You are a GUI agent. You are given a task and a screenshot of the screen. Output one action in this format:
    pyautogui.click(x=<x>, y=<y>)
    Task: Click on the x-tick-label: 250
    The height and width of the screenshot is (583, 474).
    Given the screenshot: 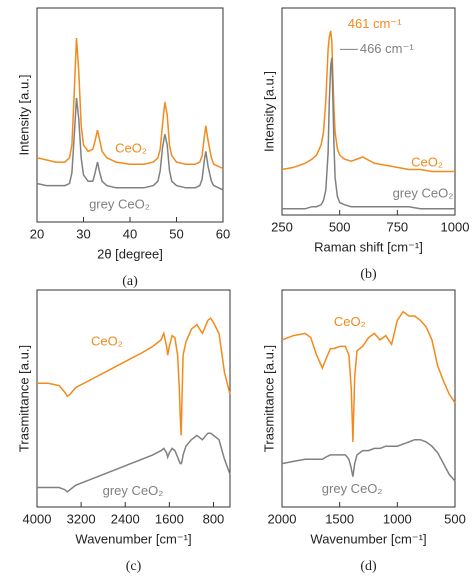 What is the action you would take?
    pyautogui.click(x=282, y=226)
    